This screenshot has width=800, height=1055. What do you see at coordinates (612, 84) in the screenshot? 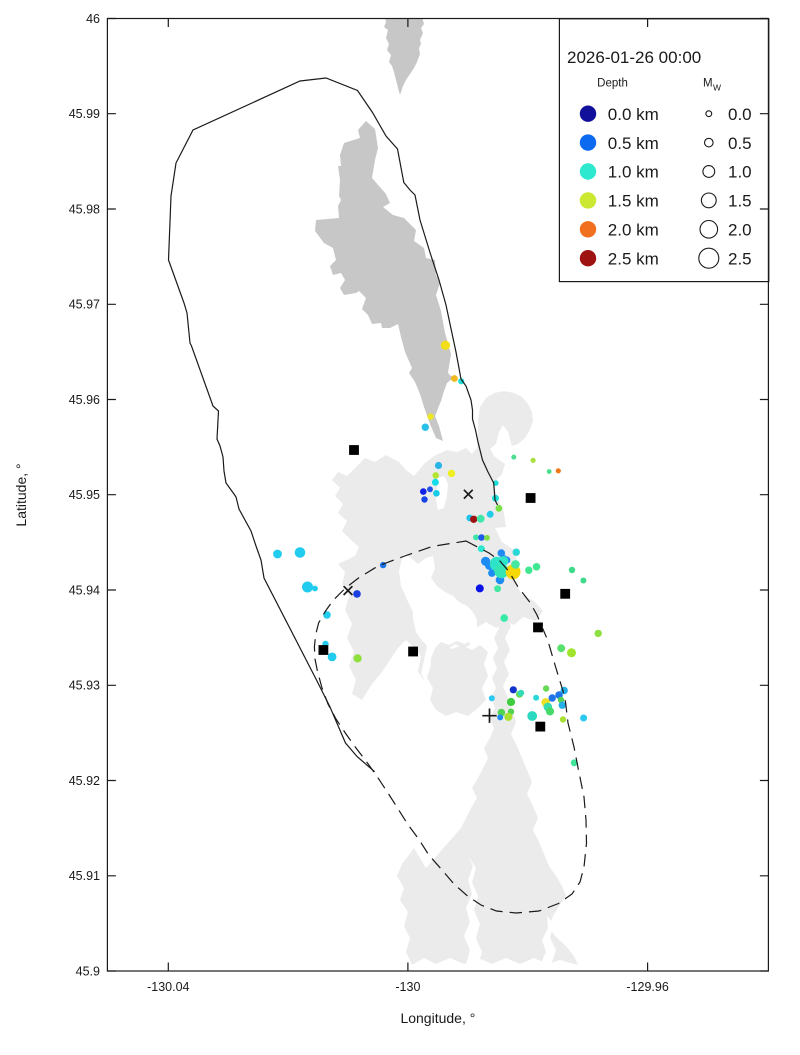
I see `svg-text: Depth` at bounding box center [612, 84].